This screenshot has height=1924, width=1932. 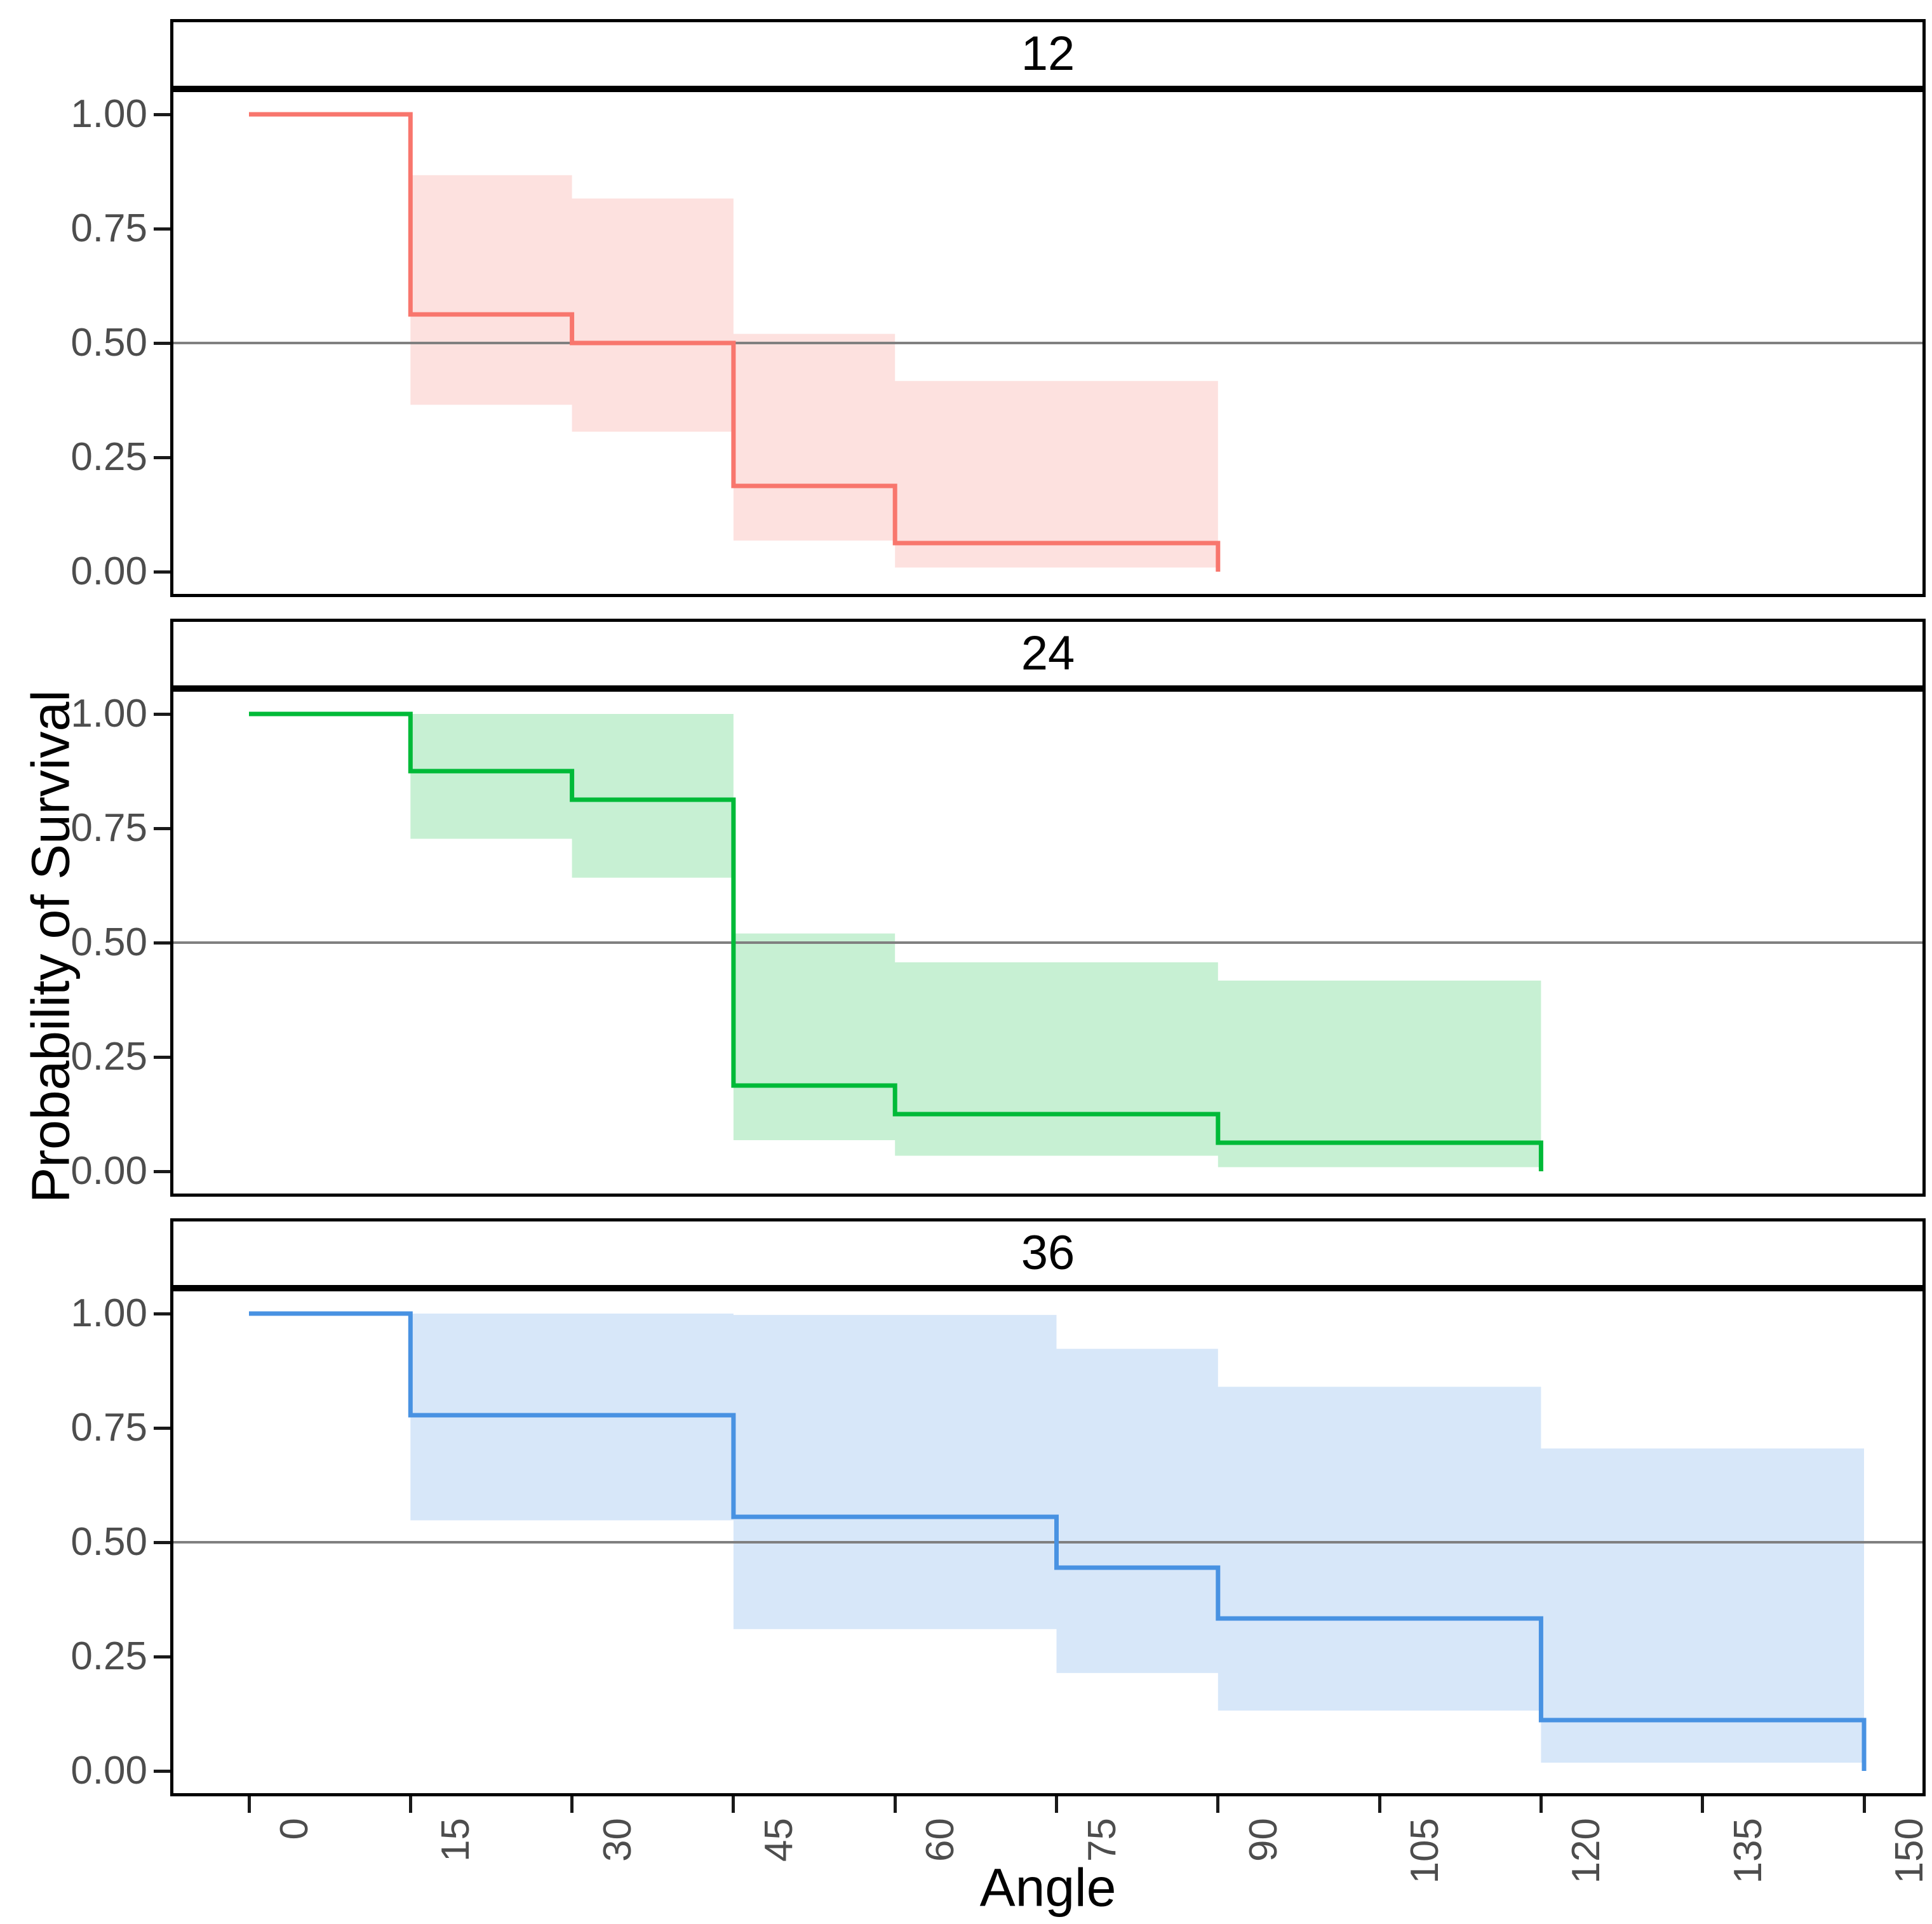 I want to click on x-tick-label: 60, so click(x=940, y=1840).